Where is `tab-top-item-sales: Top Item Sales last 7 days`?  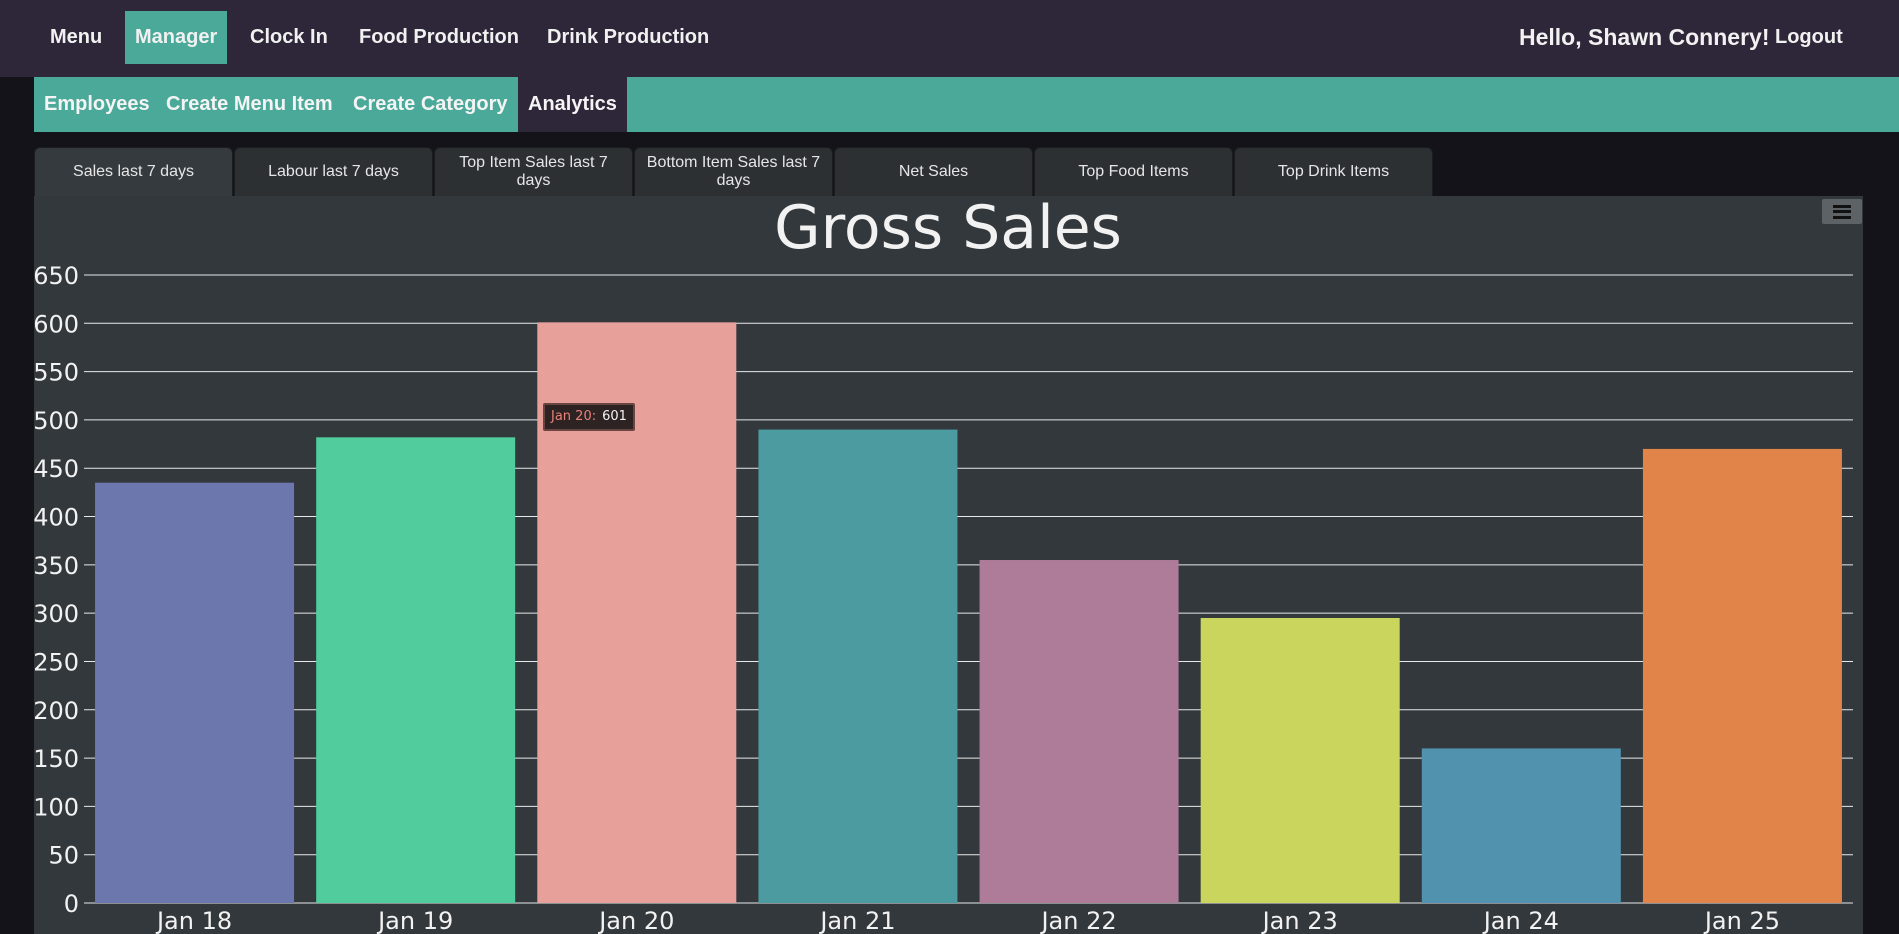 tab-top-item-sales: Top Item Sales last 7 days is located at coordinates (533, 171).